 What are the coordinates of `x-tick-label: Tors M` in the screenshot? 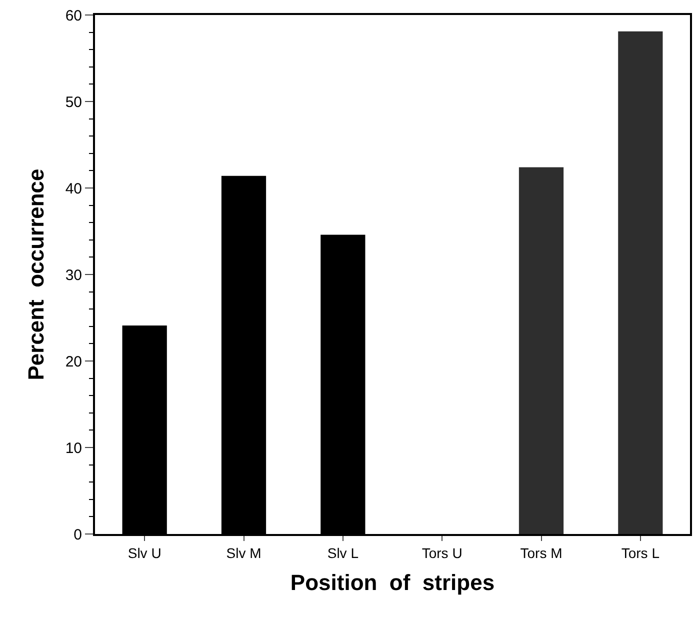 It's located at (541, 552).